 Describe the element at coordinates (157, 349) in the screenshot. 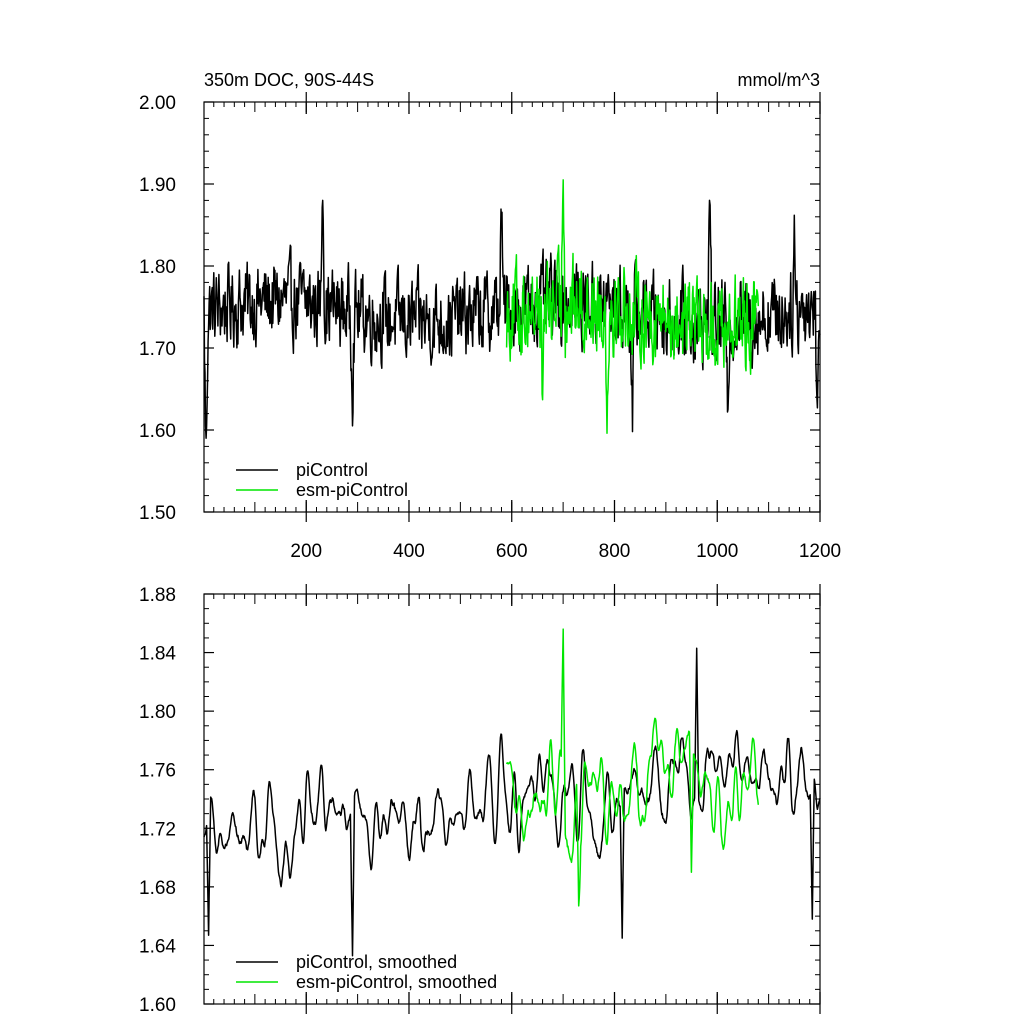

I see `y-tick-label: 1.70` at that location.